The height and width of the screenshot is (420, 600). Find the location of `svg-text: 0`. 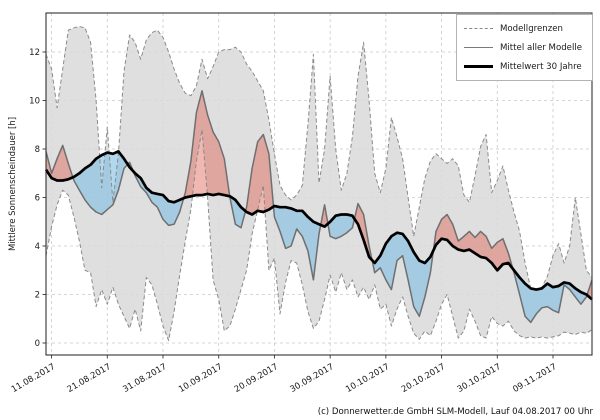

svg-text: 0 is located at coordinates (37, 344).